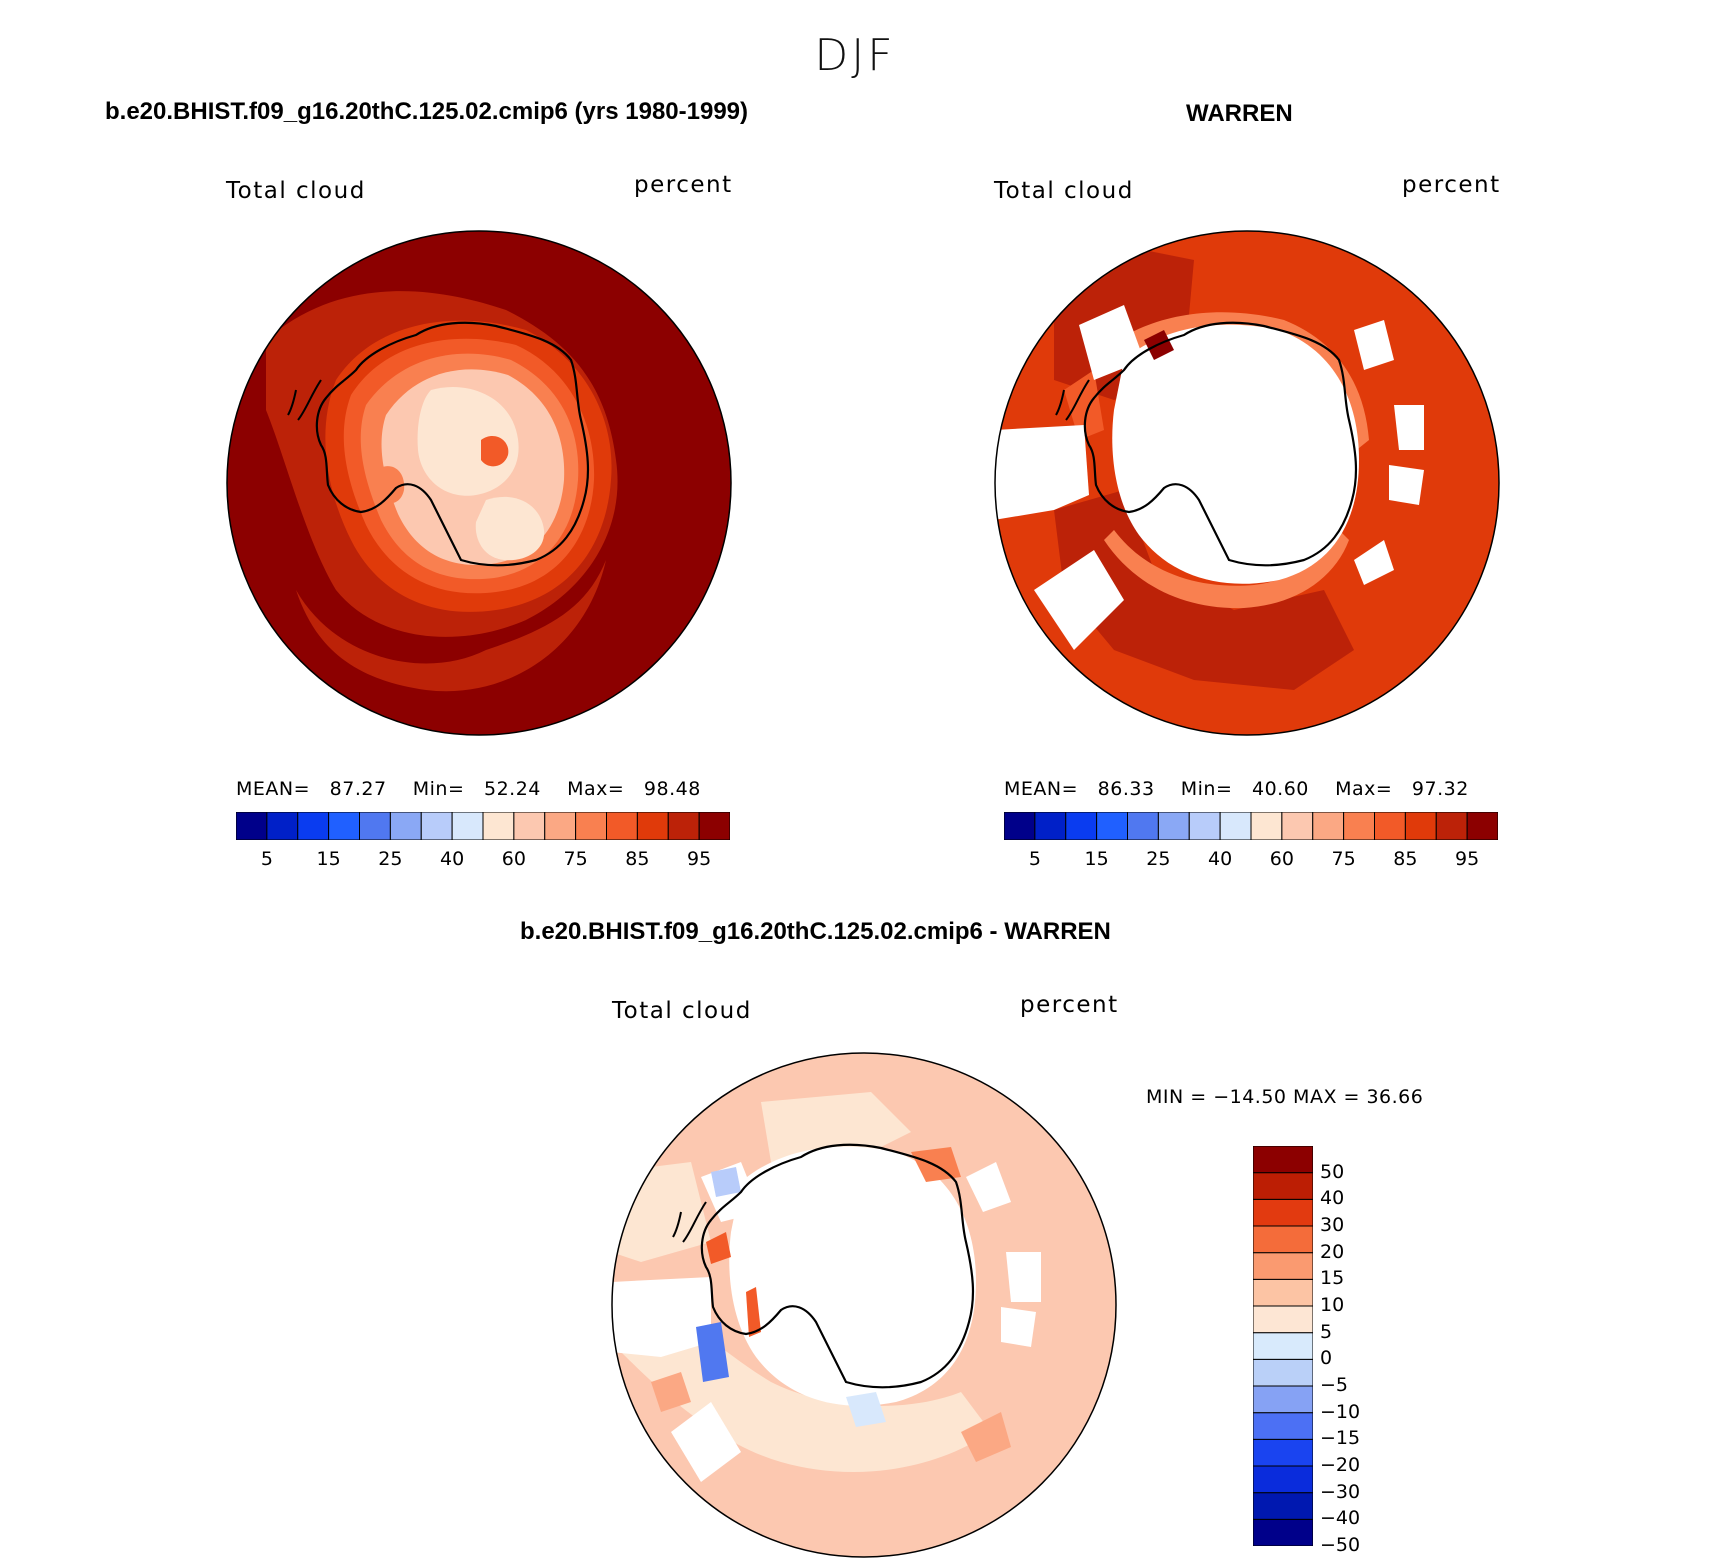  I want to click on colorbar-tick-label: −50, so click(1340, 1545).